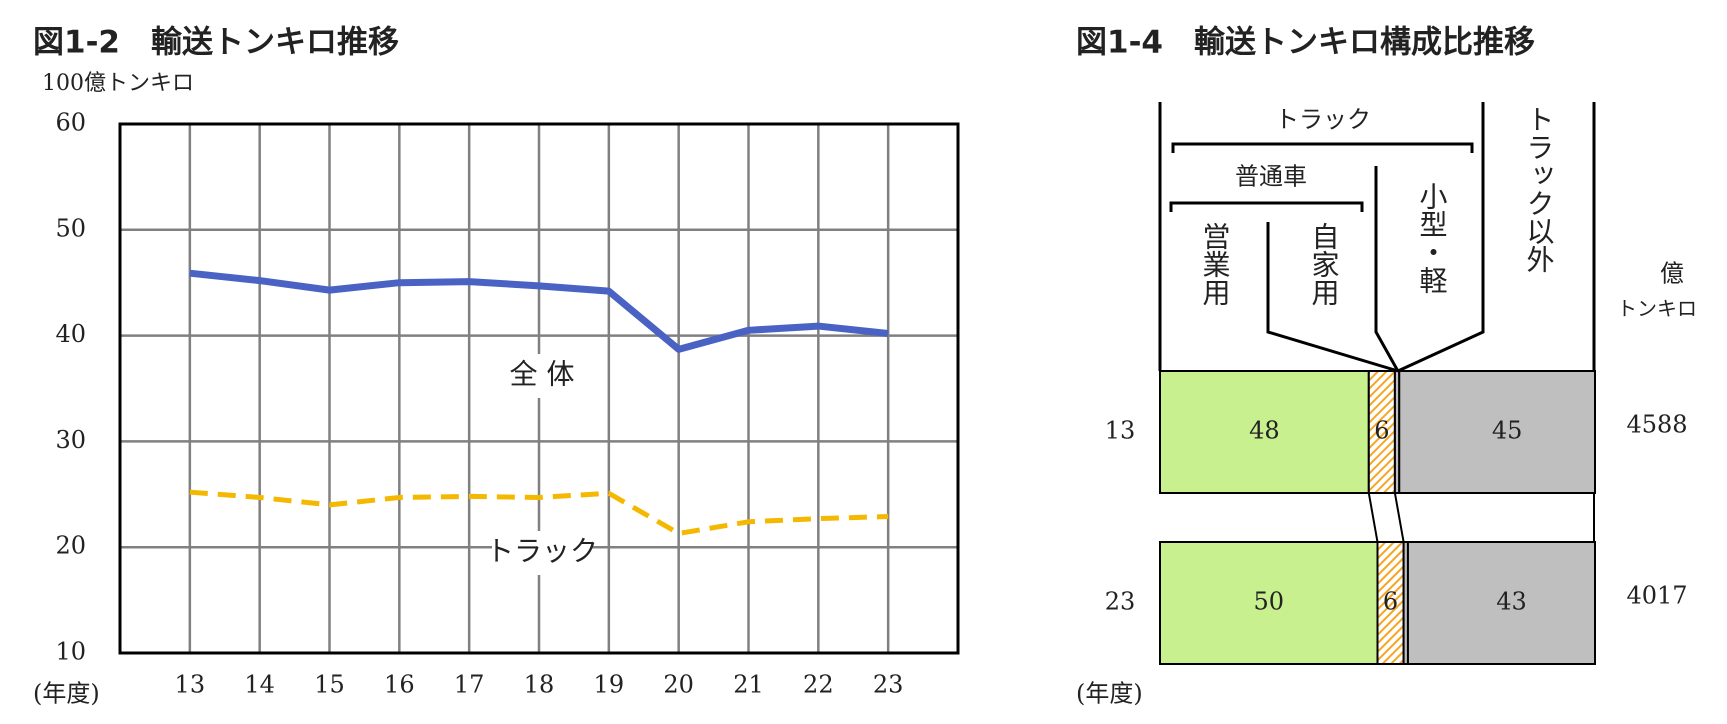  Describe the element at coordinates (70, 440) in the screenshot. I see `y-tick-label: 30` at that location.